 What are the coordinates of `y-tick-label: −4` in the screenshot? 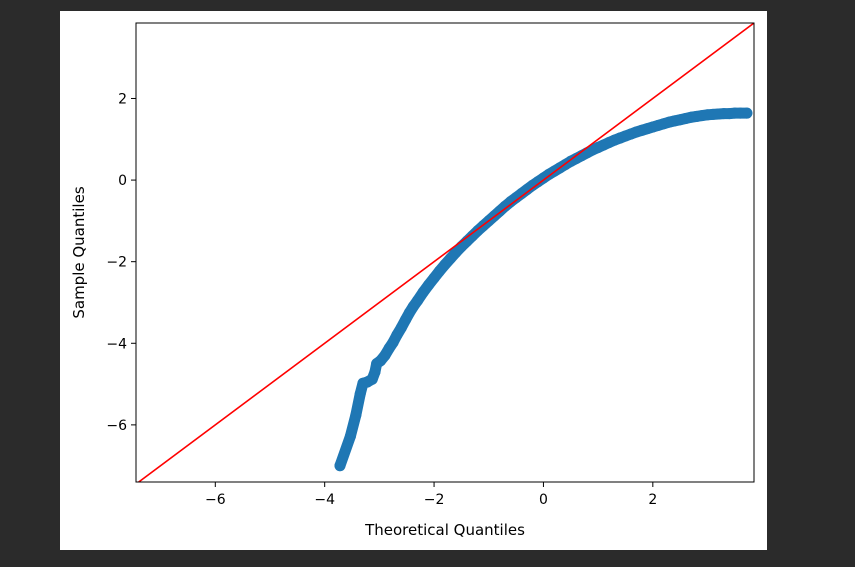 It's located at (116, 344).